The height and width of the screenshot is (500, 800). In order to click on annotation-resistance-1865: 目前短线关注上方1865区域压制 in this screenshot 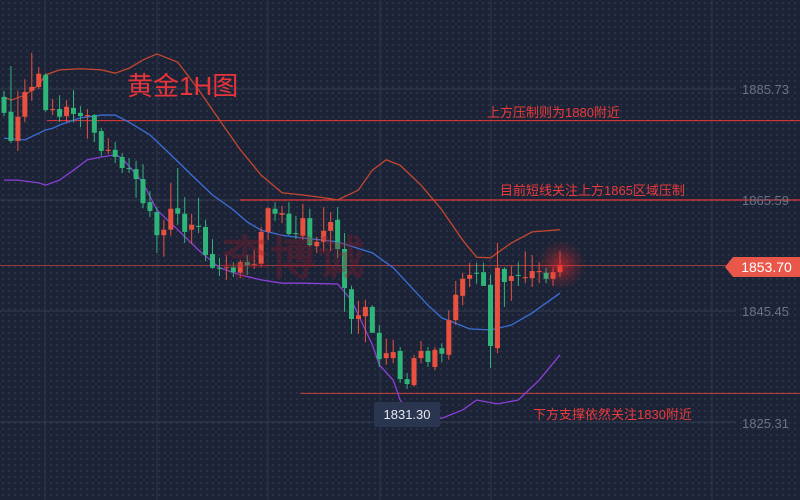, I will do `click(592, 190)`.